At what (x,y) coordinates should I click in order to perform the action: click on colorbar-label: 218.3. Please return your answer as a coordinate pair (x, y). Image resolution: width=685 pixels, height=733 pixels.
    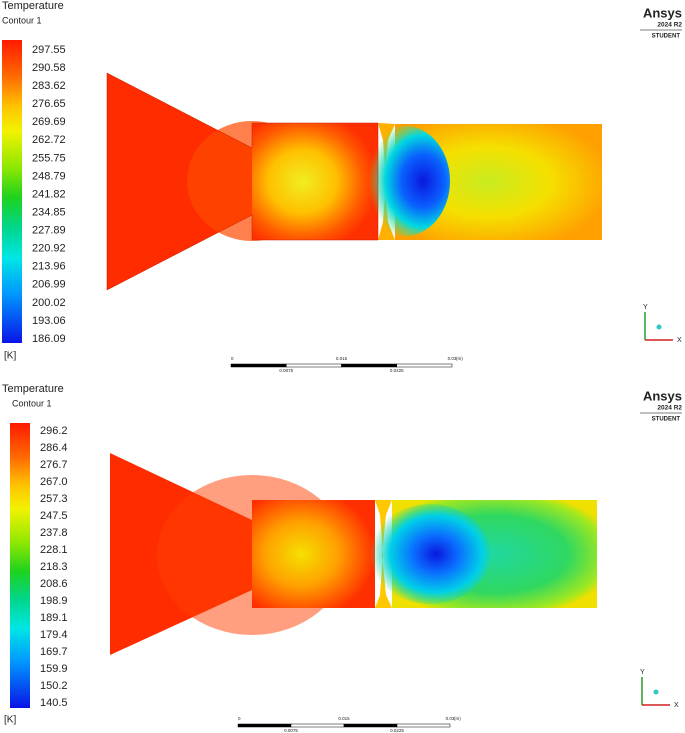
    Looking at the image, I should click on (54, 567).